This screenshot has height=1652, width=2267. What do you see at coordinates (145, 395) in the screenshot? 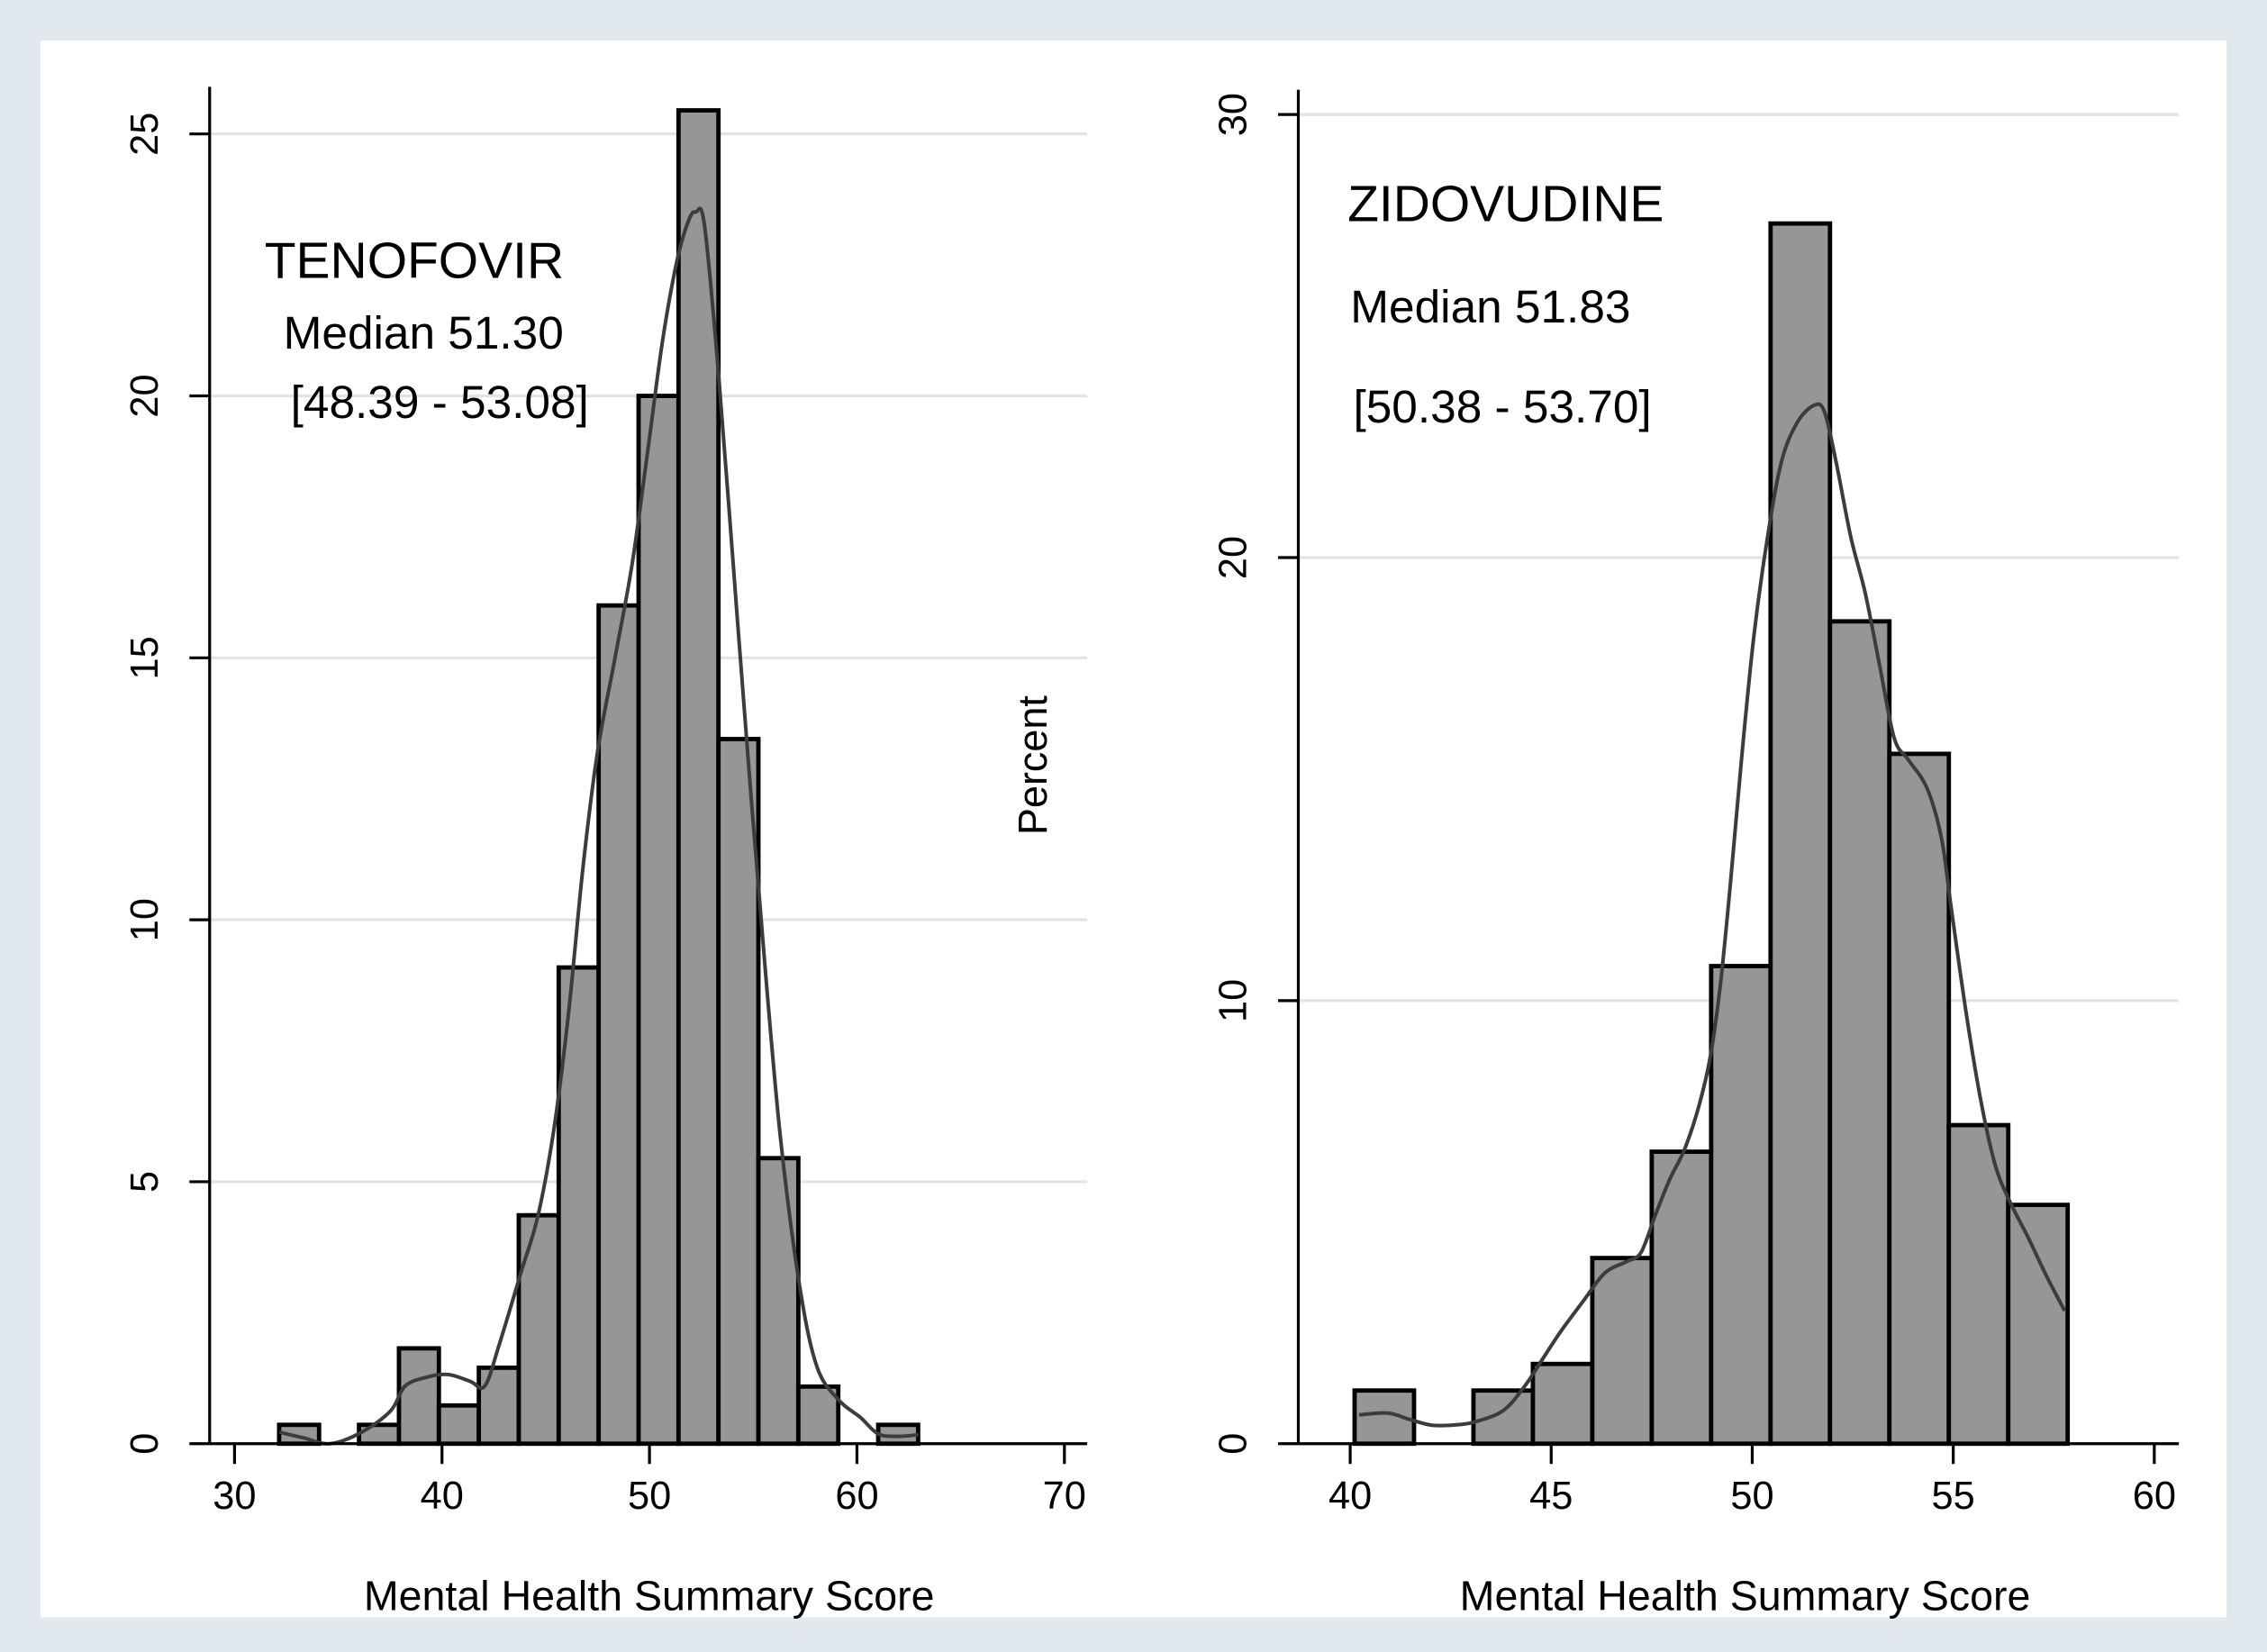
I see `tenofovir-y-tick-label: 20` at bounding box center [145, 395].